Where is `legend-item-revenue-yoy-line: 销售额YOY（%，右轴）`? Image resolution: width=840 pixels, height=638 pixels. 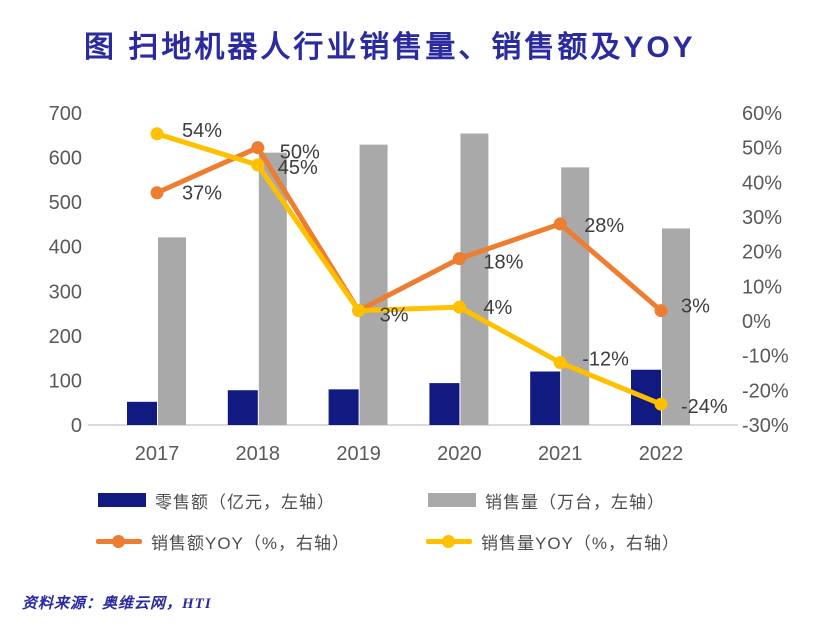 legend-item-revenue-yoy-line: 销售额YOY（%，右轴） is located at coordinates (223, 543).